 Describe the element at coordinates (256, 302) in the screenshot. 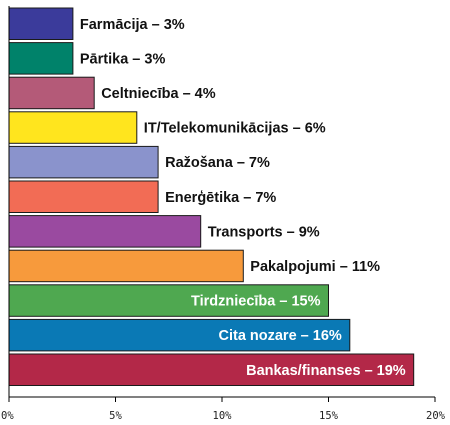

I see `bar-label: Tirdzniecība – 15%` at that location.